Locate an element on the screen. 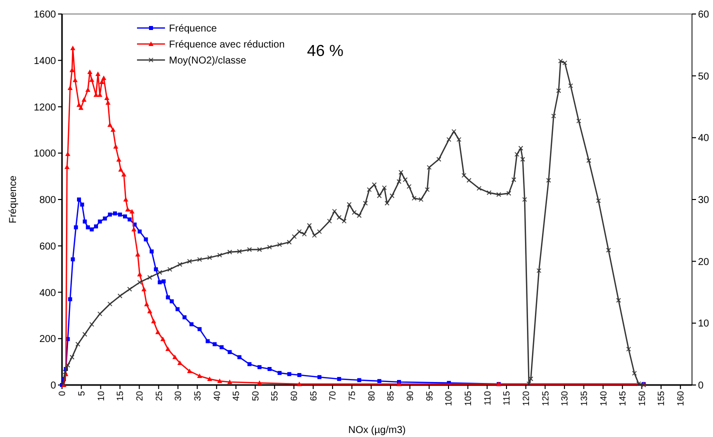  y2-tick-label: 40 is located at coordinates (704, 138).